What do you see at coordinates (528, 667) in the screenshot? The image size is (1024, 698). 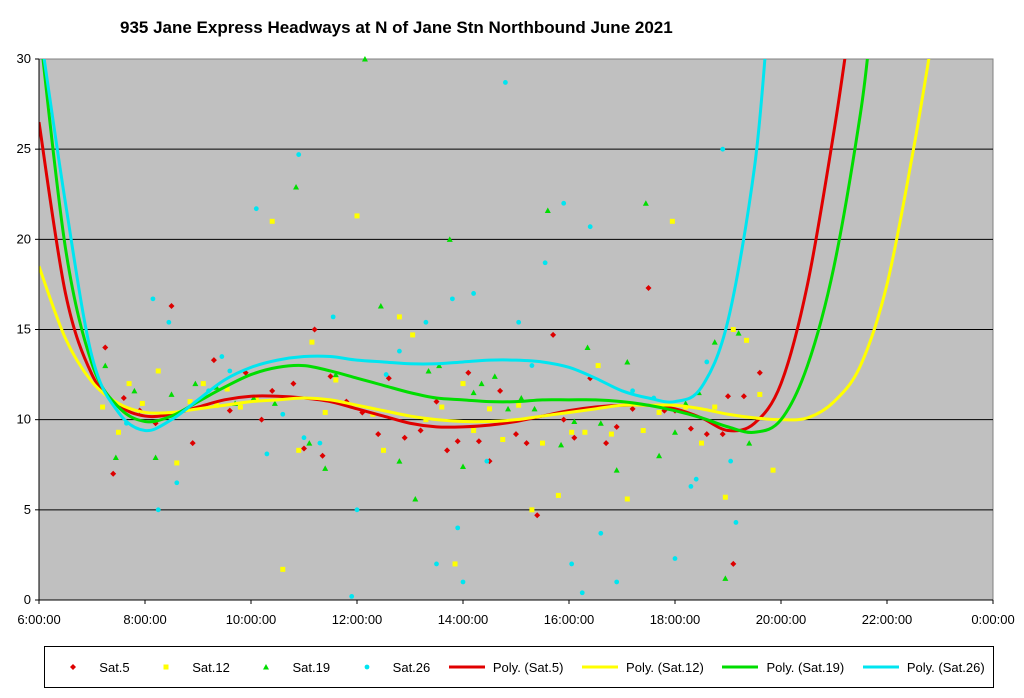 I see `legend-label: Poly. (Sat.5)` at bounding box center [528, 667].